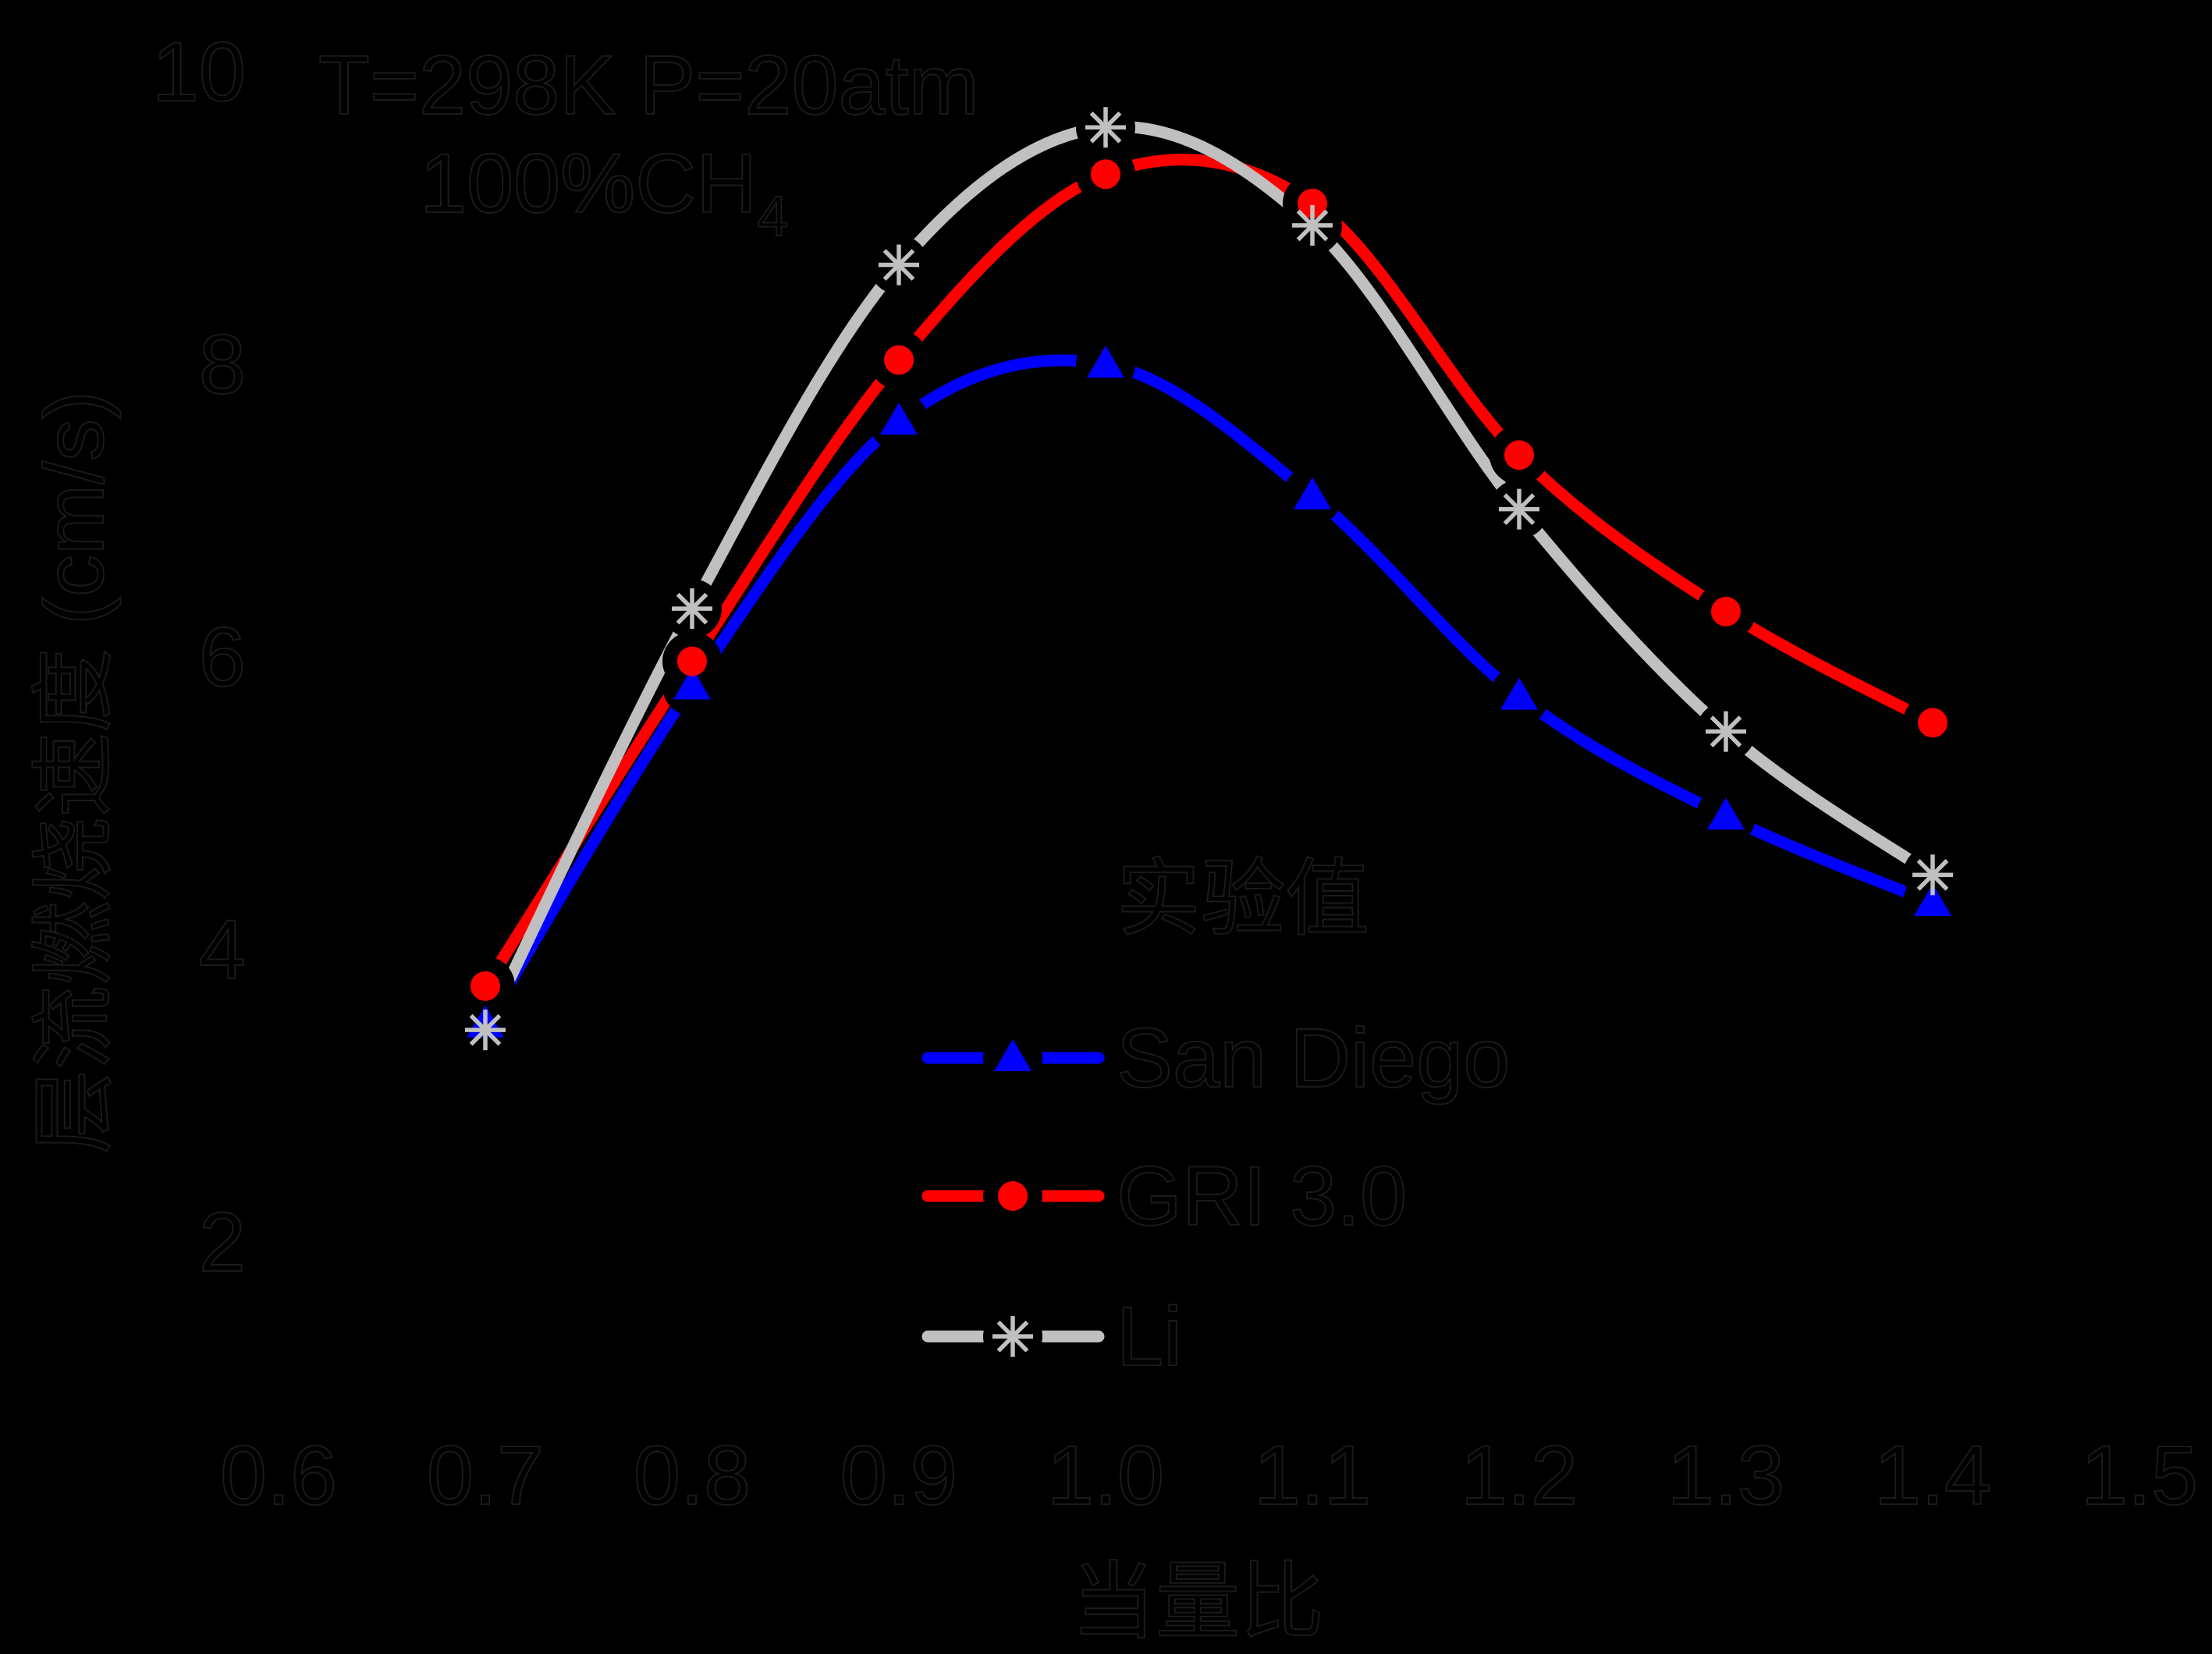  Describe the element at coordinates (278, 1475) in the screenshot. I see `x-tick-label: 0.6` at that location.